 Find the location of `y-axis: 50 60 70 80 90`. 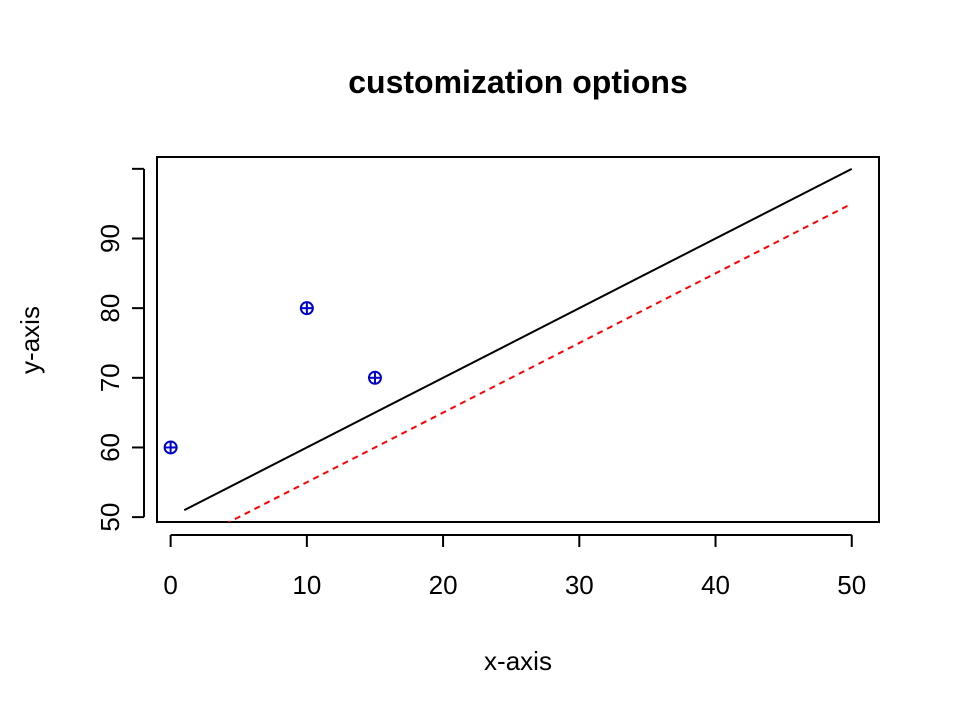

y-axis: 50 60 70 80 90 is located at coordinates (120, 349).